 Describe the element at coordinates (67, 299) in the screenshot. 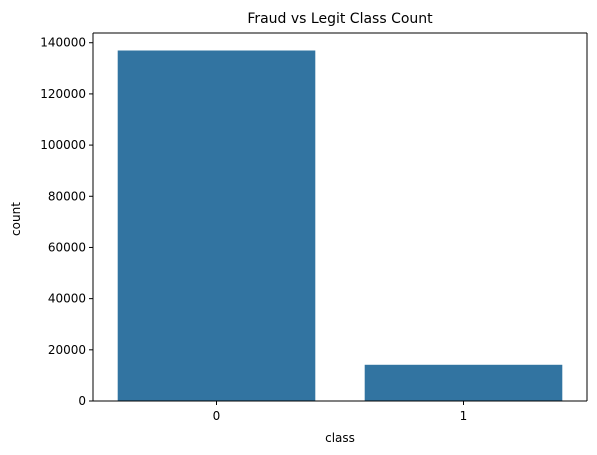

I see `y-tick-label: 40000` at that location.